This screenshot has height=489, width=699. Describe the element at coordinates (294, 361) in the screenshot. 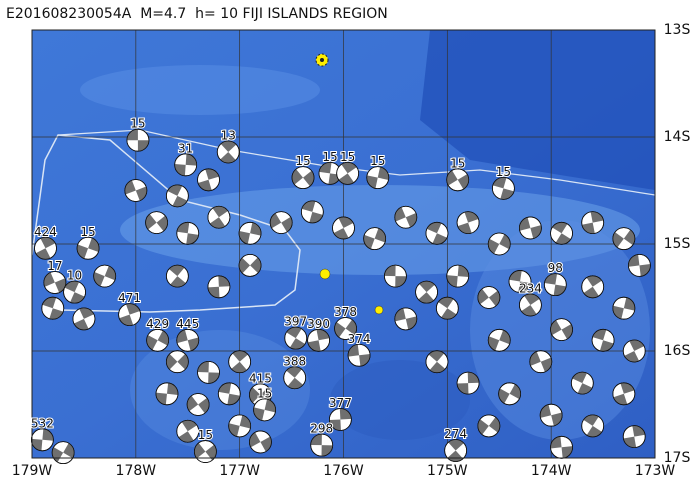

I see `depth-label: 388` at that location.